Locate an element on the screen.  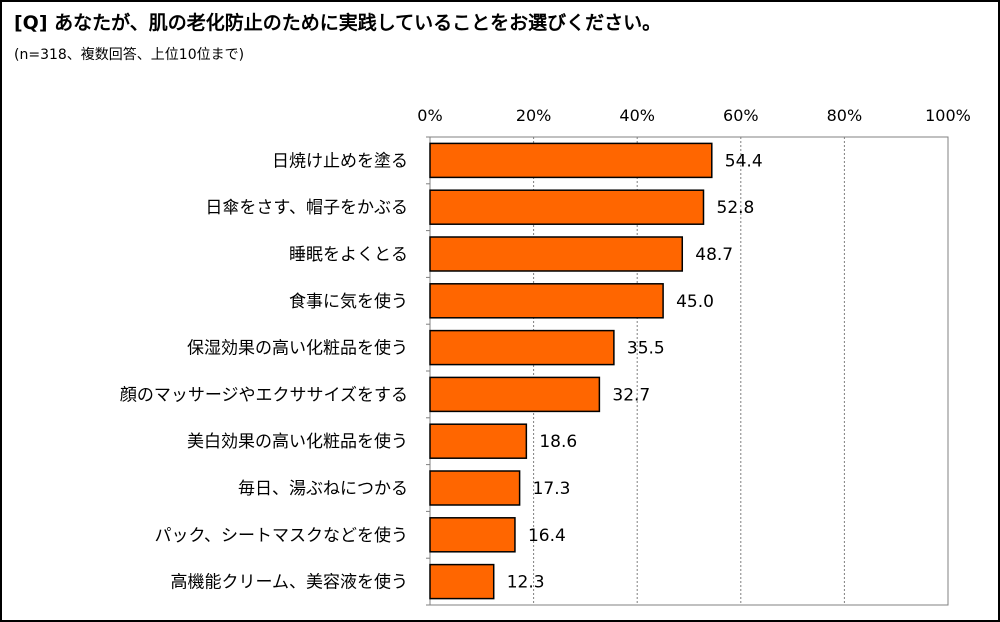
category-label: 美白効果の高い化粧品を使う is located at coordinates (297, 441).